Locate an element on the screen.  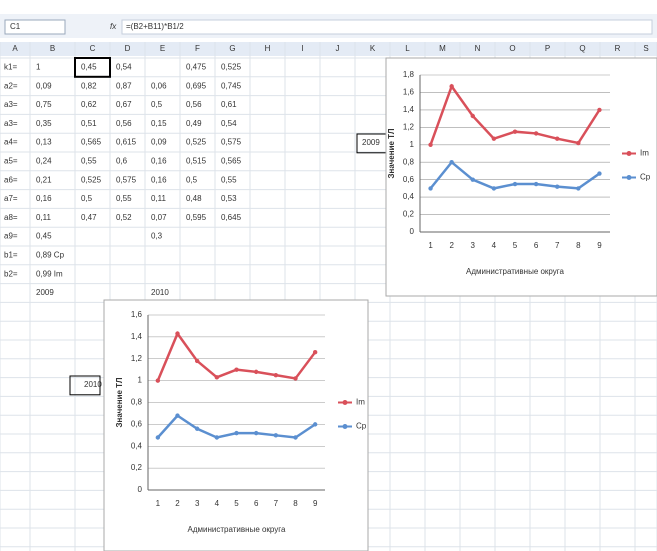
cell: 0,87 is located at coordinates (124, 85).